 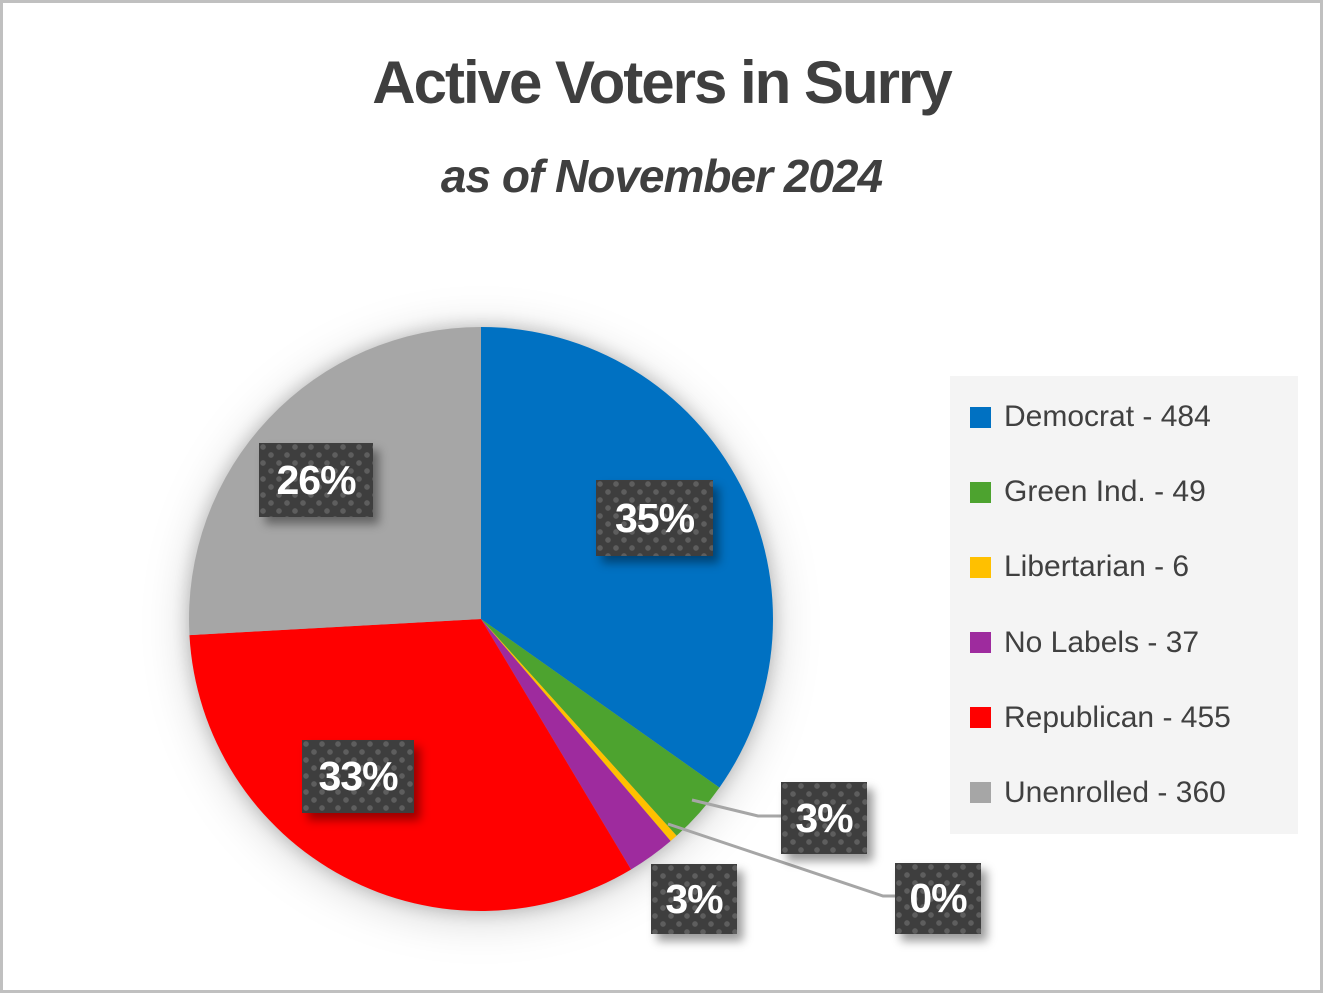 What do you see at coordinates (1107, 416) in the screenshot?
I see `legend-item-label: Democrat - 484` at bounding box center [1107, 416].